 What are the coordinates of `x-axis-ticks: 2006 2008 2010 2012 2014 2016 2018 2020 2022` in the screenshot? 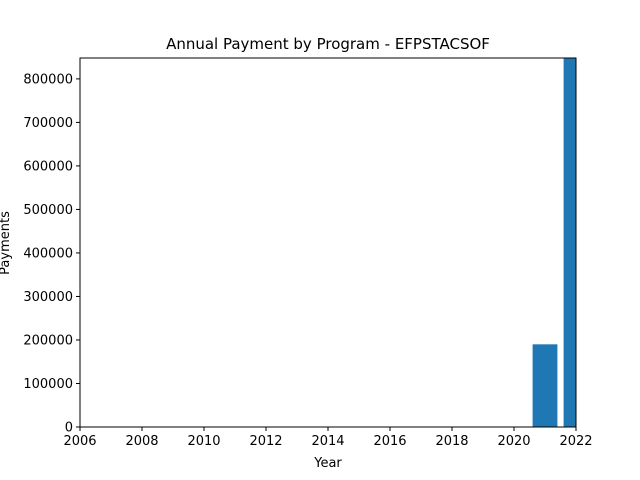 It's located at (328, 438).